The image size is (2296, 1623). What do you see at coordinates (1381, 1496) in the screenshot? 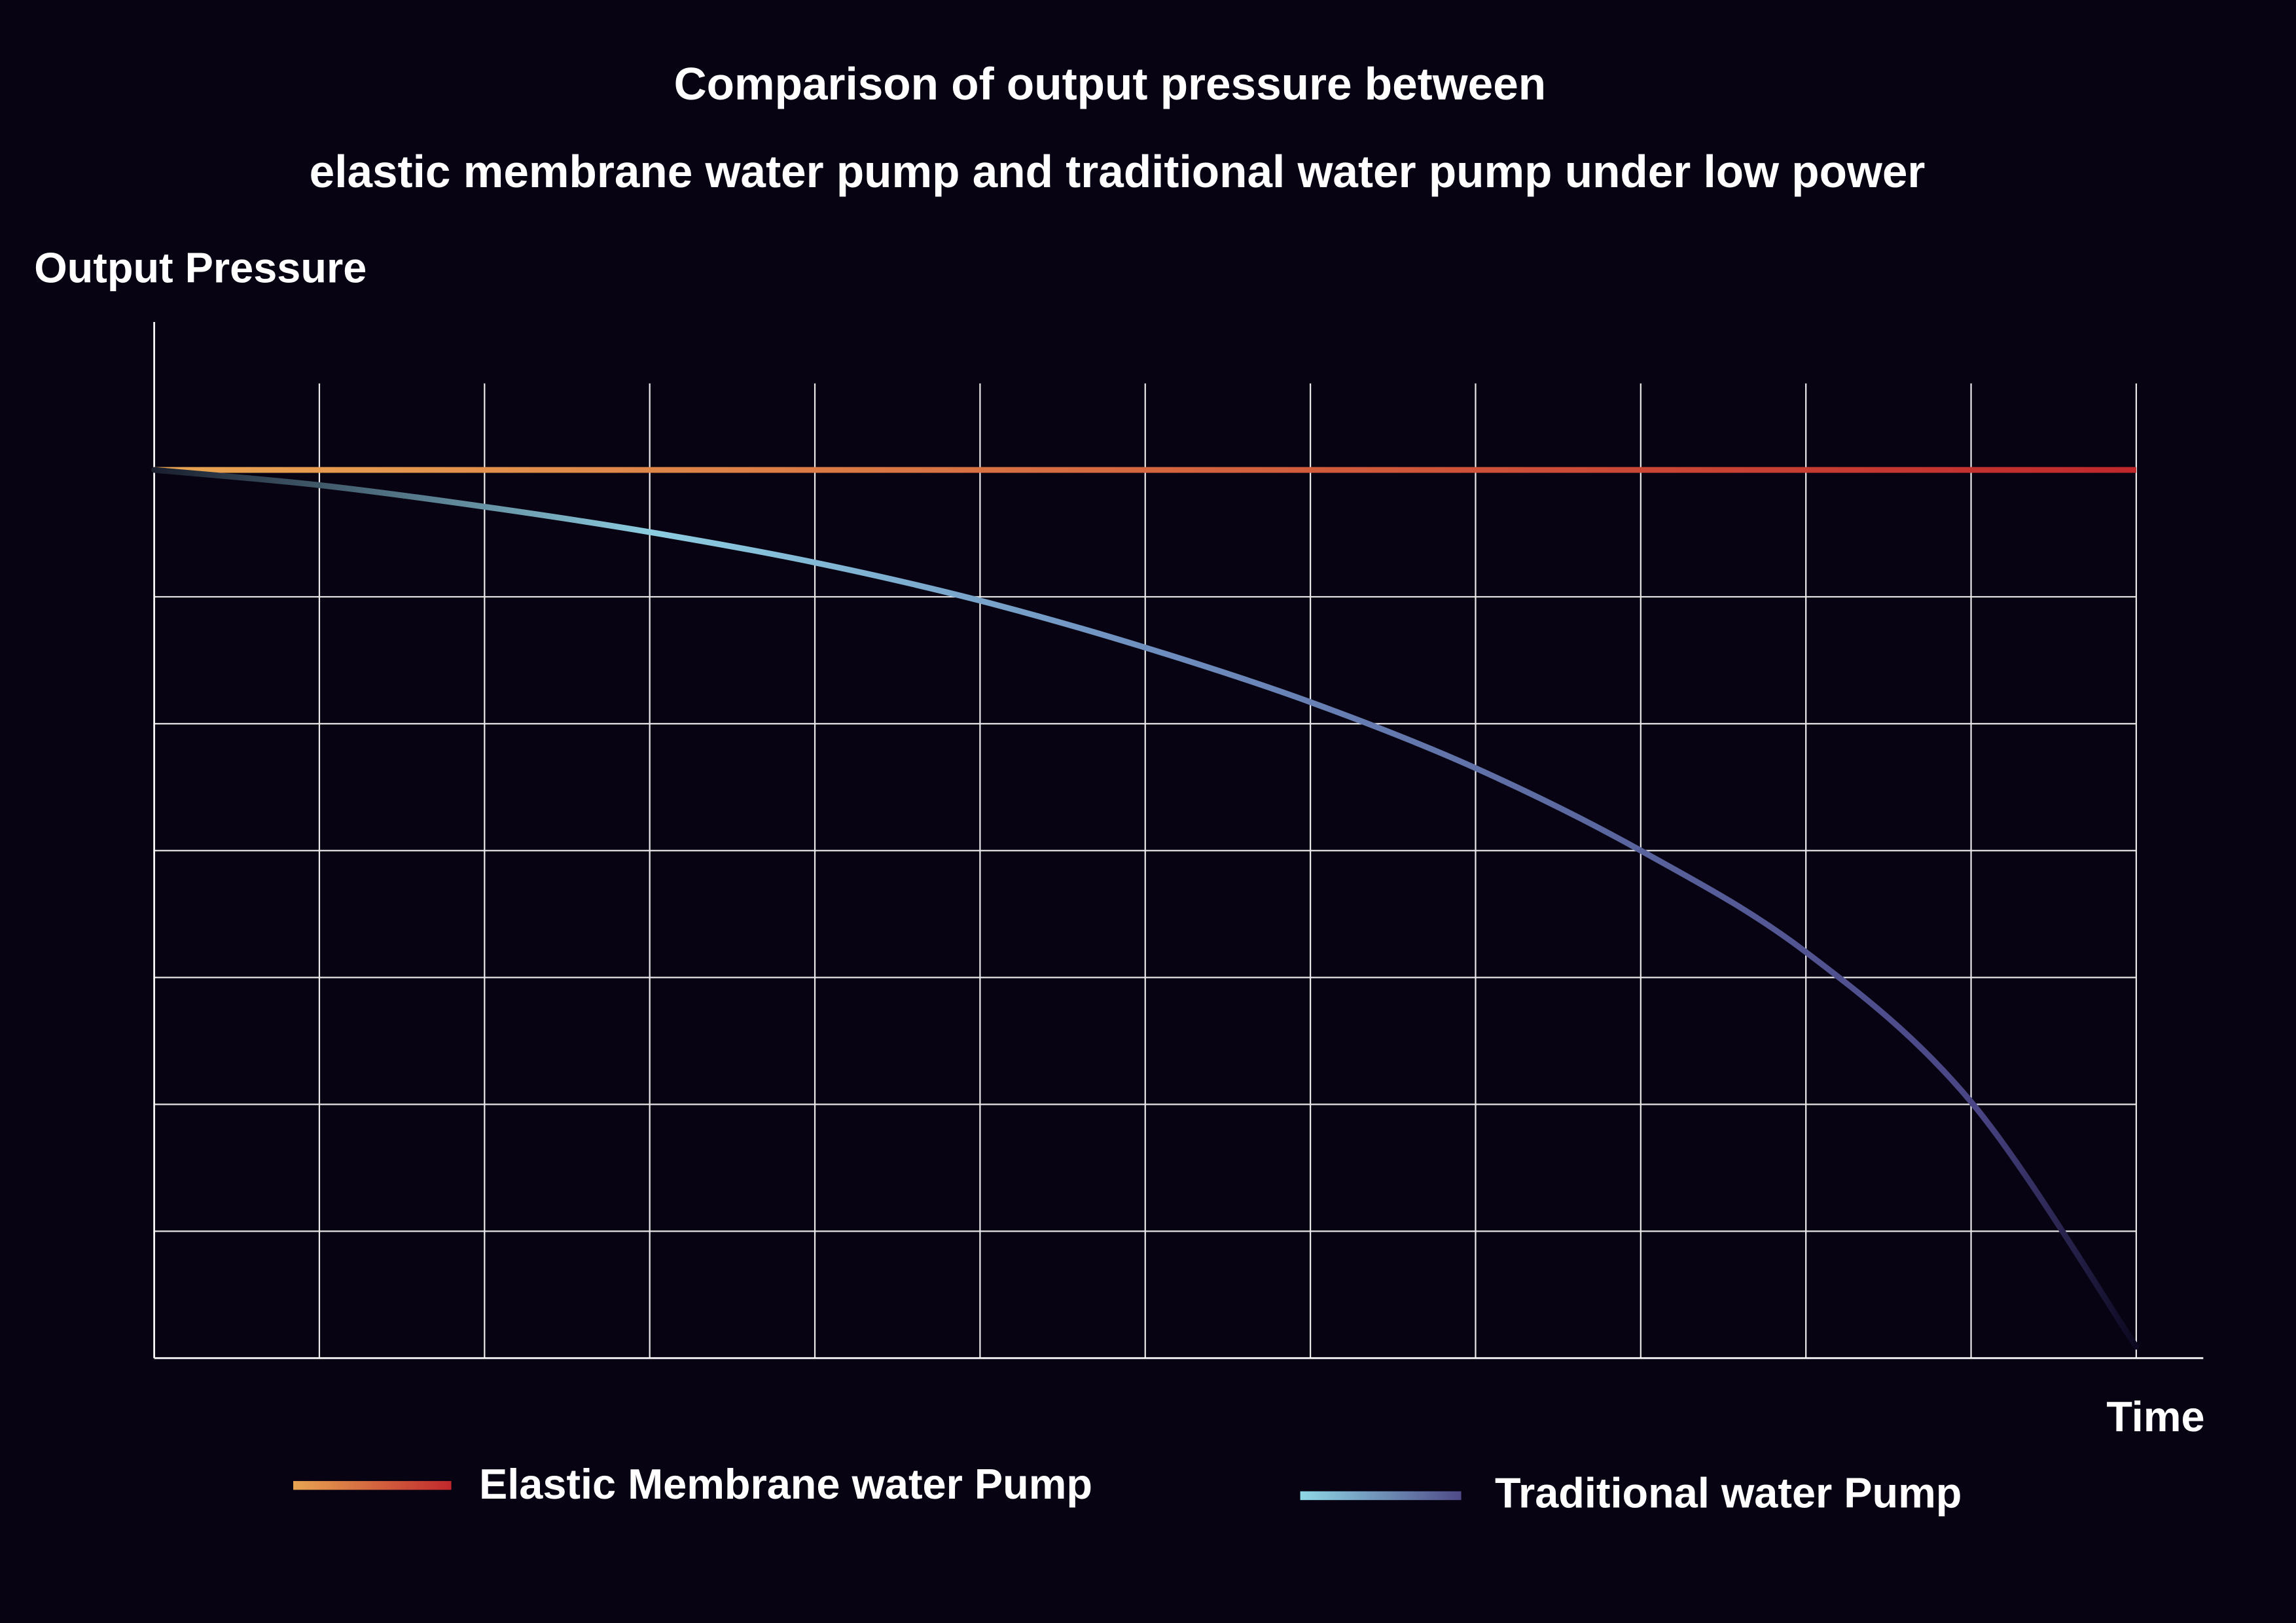
I see `legend-swatch-traditional` at bounding box center [1381, 1496].